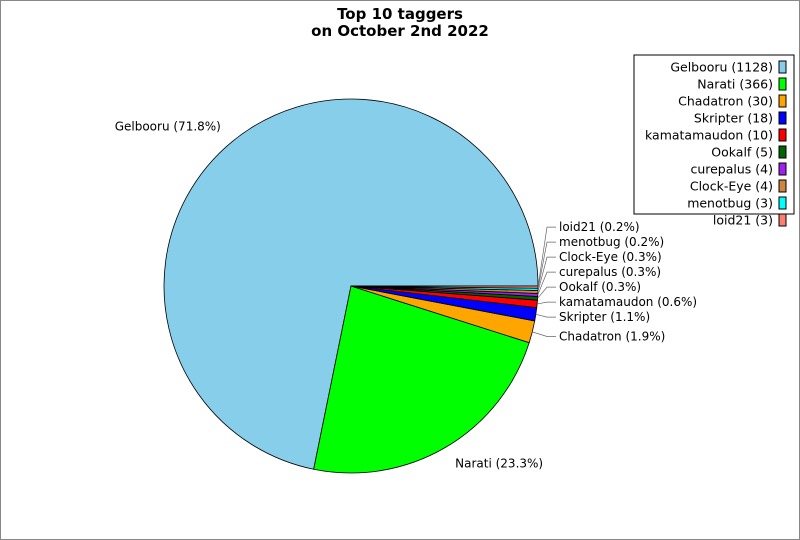 The width and height of the screenshot is (800, 540). What do you see at coordinates (733, 118) in the screenshot?
I see `legend-entry-label: Skripter (18)` at bounding box center [733, 118].